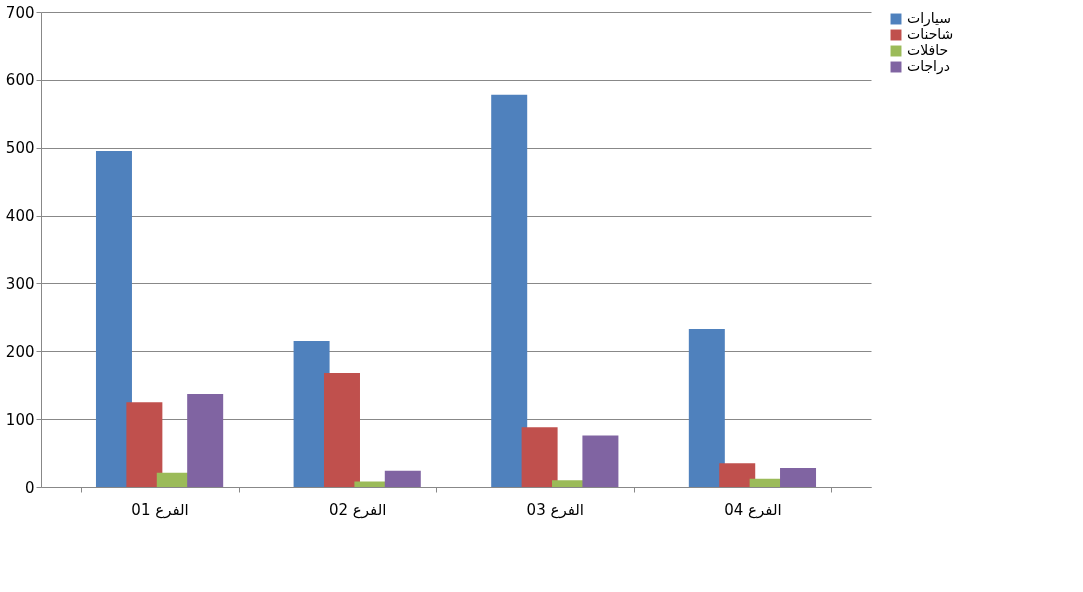 This screenshot has width=1083, height=592. I want to click on y-tick-label: 600, so click(20, 80).